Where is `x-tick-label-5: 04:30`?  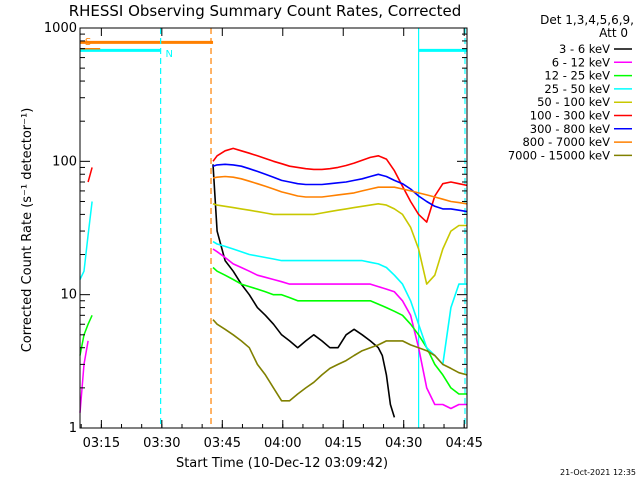 x-tick-label-5: 04:30 is located at coordinates (403, 443).